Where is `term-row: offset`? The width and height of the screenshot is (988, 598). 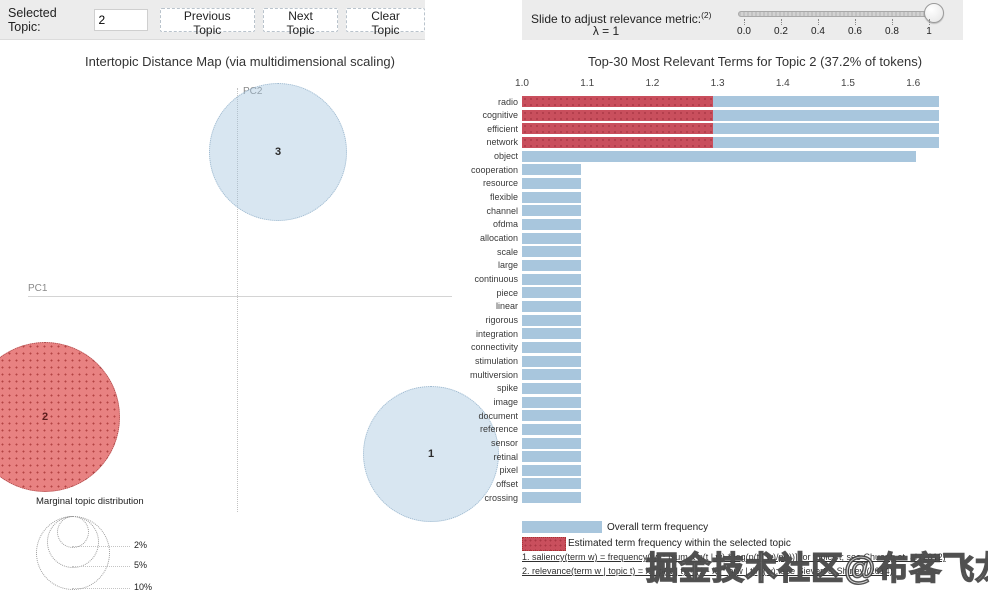
term-row: offset is located at coordinates (494, 484).